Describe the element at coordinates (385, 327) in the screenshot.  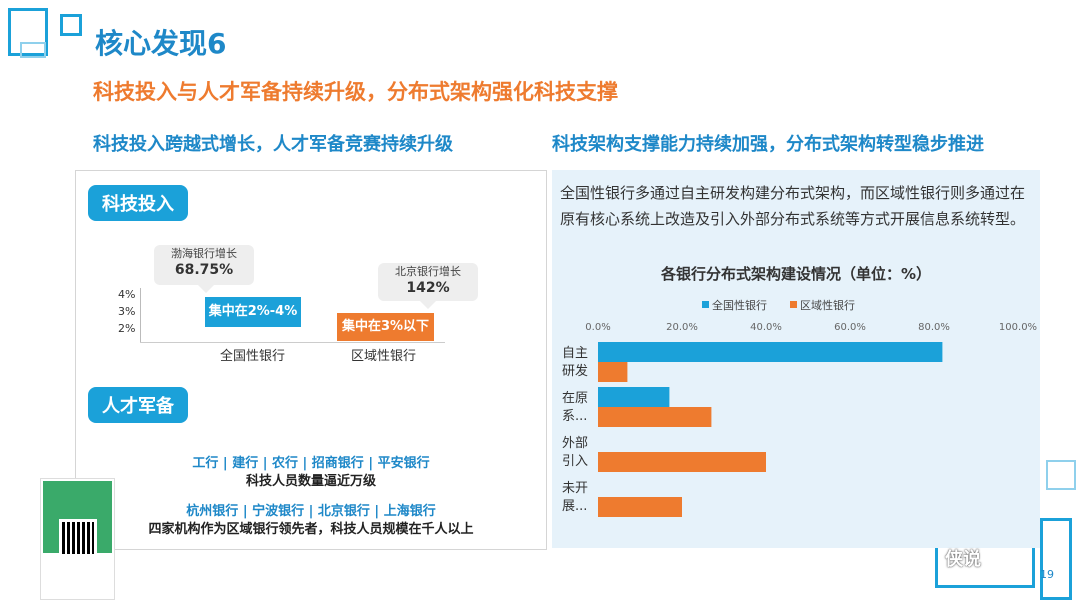
I see `regional-range-box: 集中在3%以下` at that location.